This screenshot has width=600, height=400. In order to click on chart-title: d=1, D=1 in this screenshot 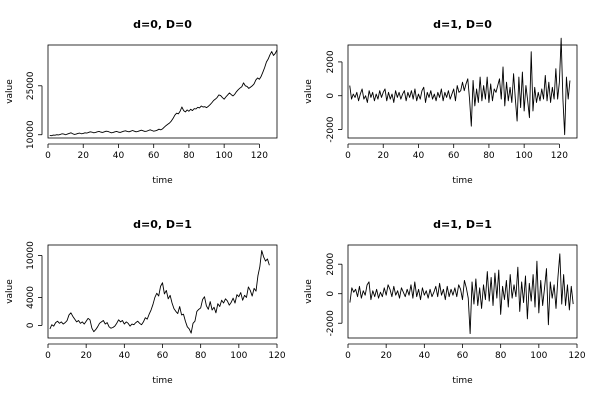, I will do `click(462, 224)`.